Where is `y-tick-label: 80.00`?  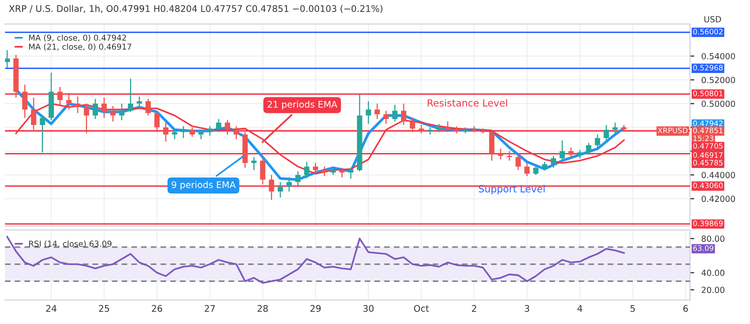 y-tick-label: 80.00 is located at coordinates (713, 239).